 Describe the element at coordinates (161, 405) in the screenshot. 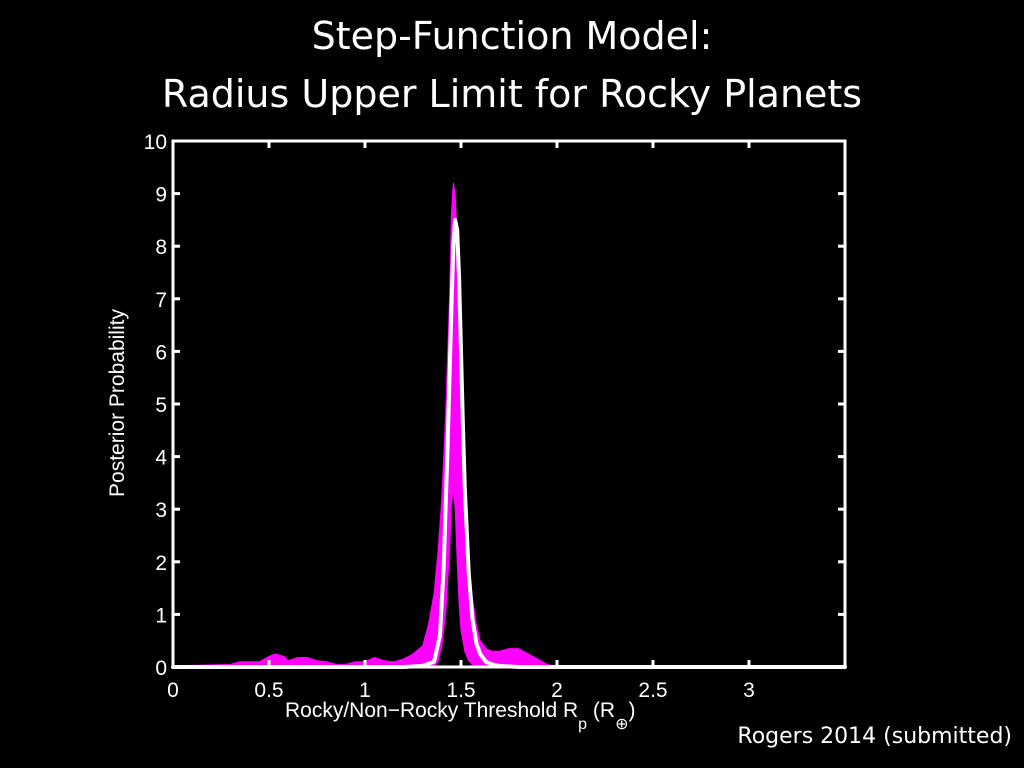

I see `y-tick-label: 5` at that location.